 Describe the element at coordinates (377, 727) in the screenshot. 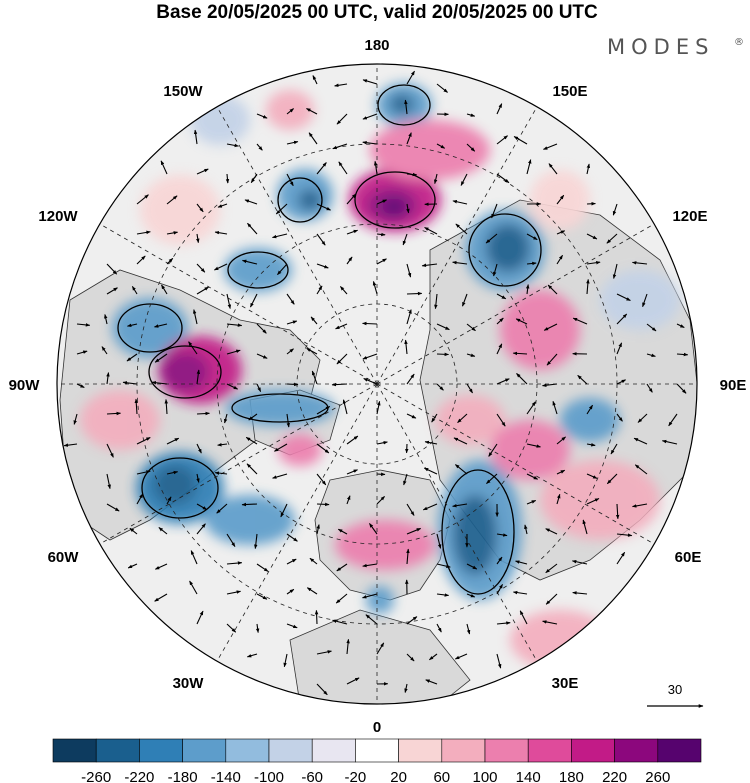

I see `lon-label-0: 0` at that location.